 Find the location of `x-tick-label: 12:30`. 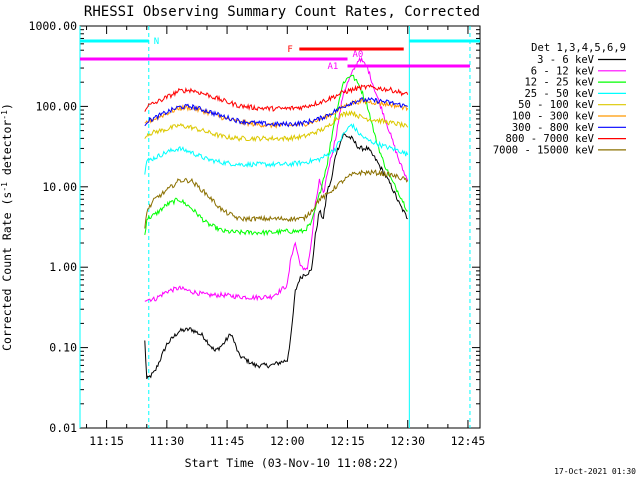

x-tick-label: 12:30 is located at coordinates (407, 441).